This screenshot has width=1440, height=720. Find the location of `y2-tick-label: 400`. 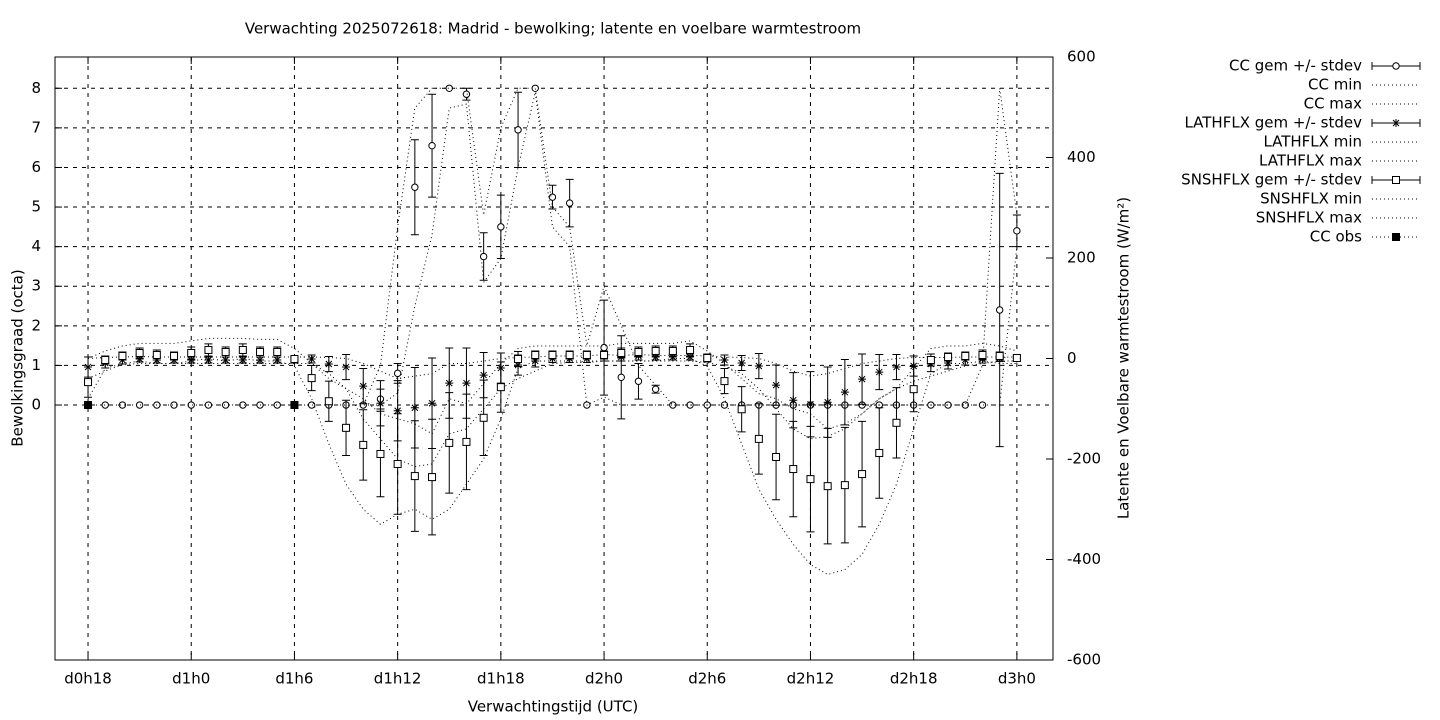

y2-tick-label: 400 is located at coordinates (1081, 157).